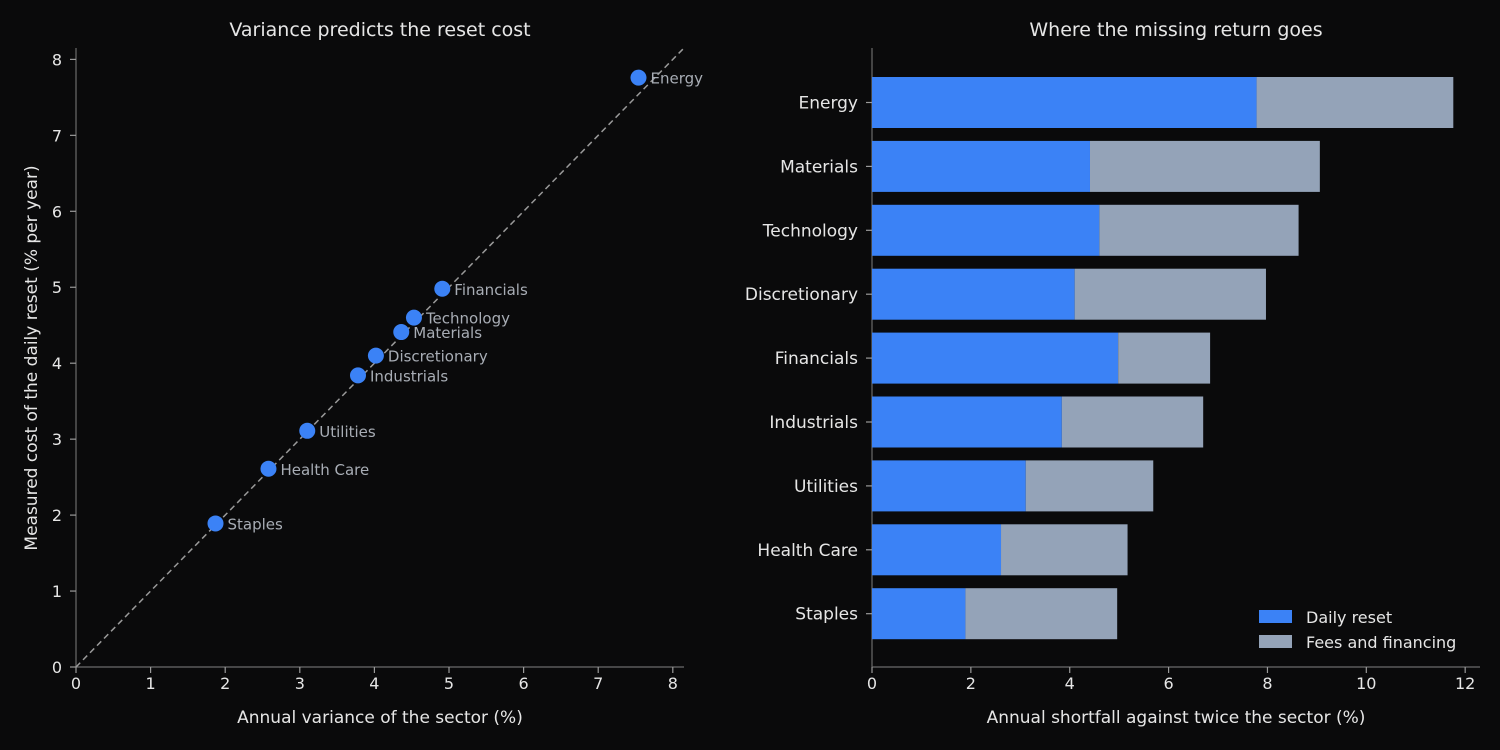  What do you see at coordinates (524, 683) in the screenshot?
I see `scatter-xtick-label: 6` at bounding box center [524, 683].